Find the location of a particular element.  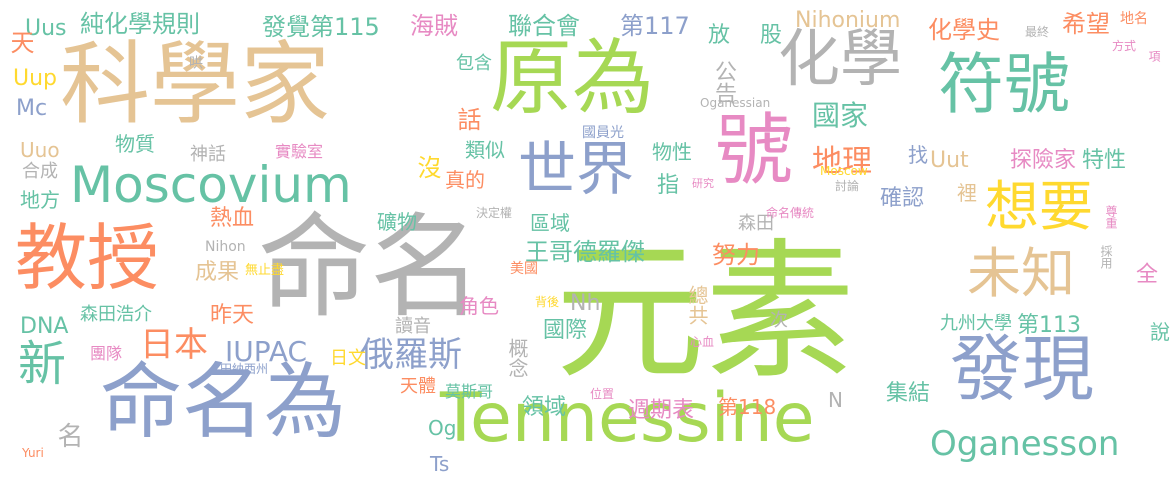

cloud-word: 命名傳統 is located at coordinates (790, 213).